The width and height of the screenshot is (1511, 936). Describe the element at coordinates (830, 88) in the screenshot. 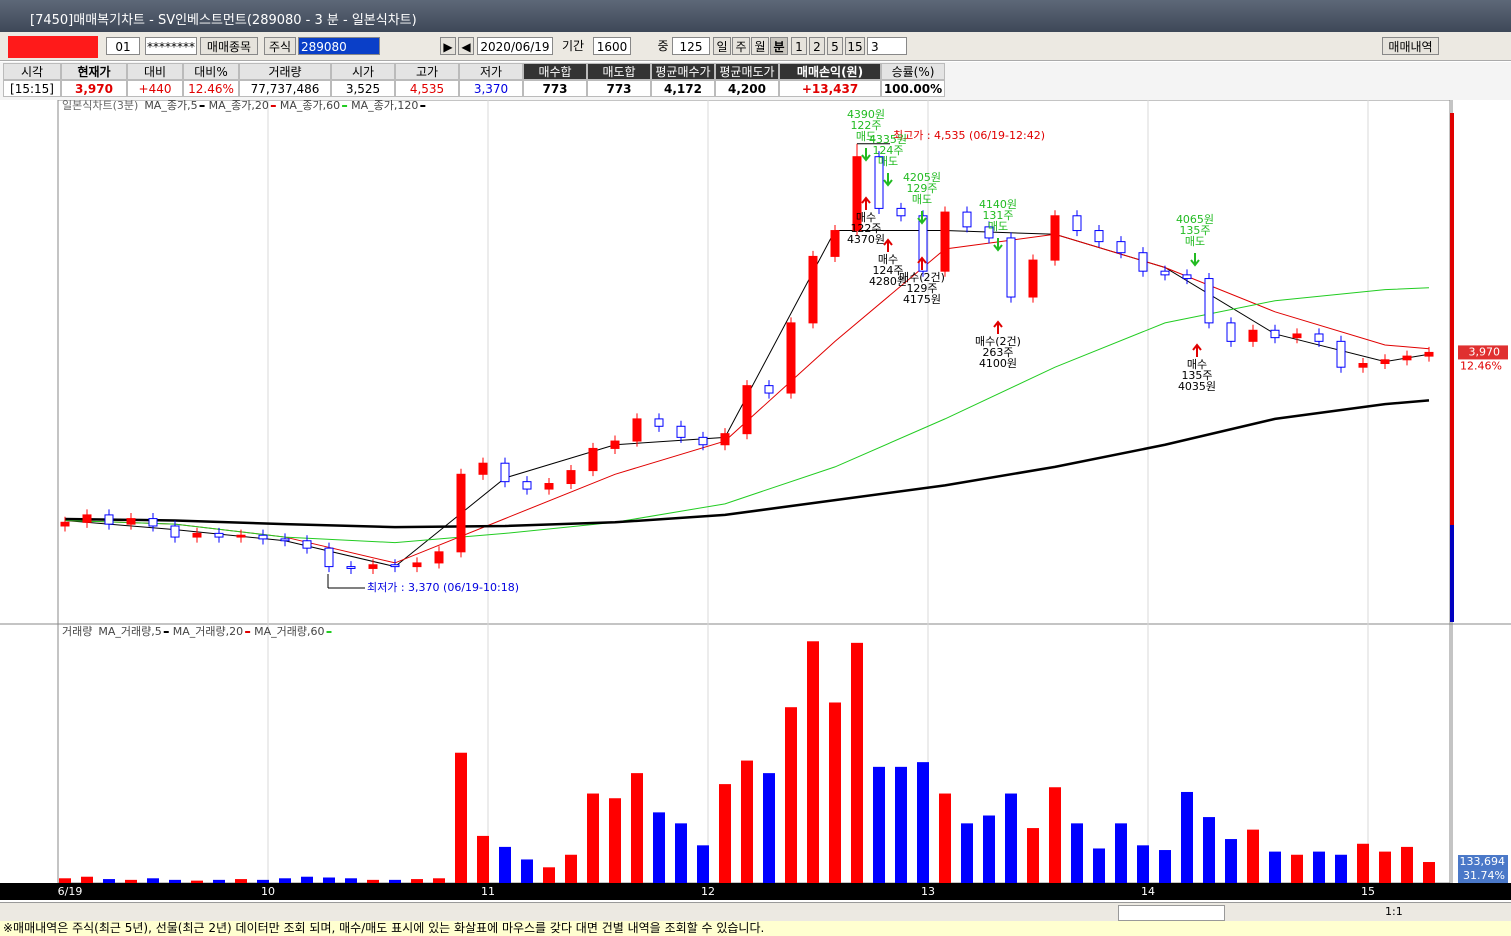

I see `table-cell: +13,437` at that location.